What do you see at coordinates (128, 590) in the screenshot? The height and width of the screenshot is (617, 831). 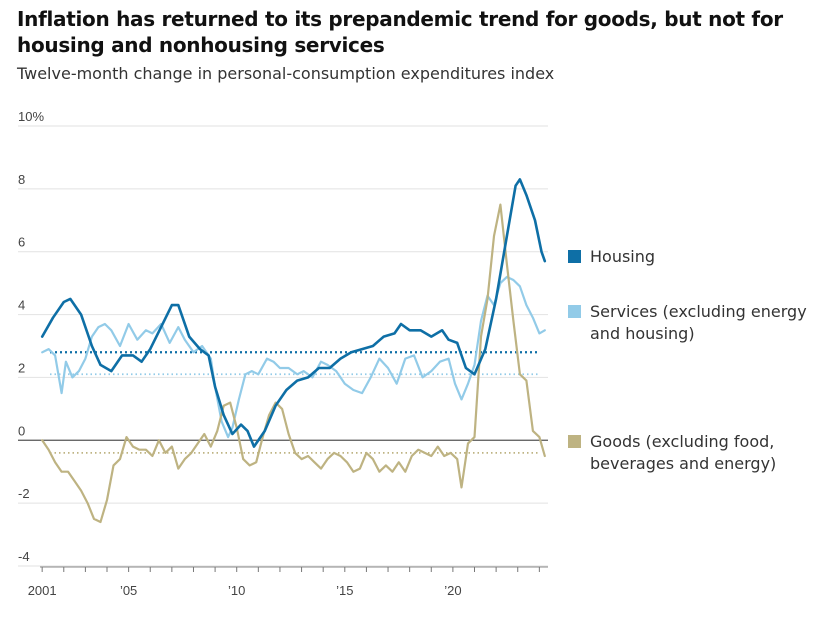 I see `x-tick-label: ’05` at bounding box center [128, 590].